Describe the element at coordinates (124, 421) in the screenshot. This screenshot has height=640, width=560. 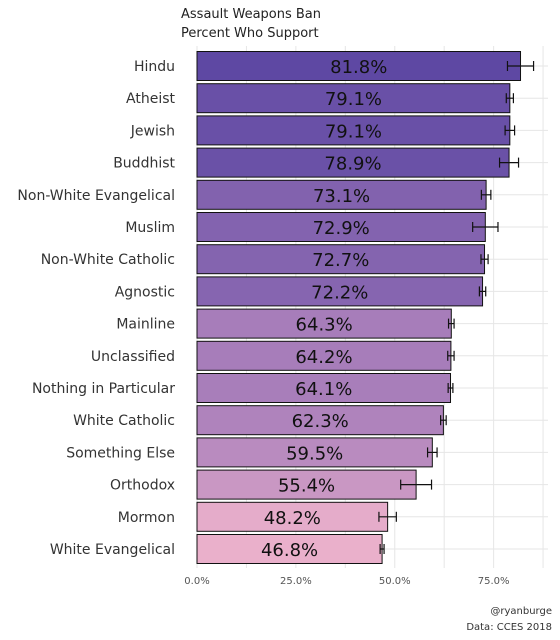
I see `category-label: White Catholic` at that location.